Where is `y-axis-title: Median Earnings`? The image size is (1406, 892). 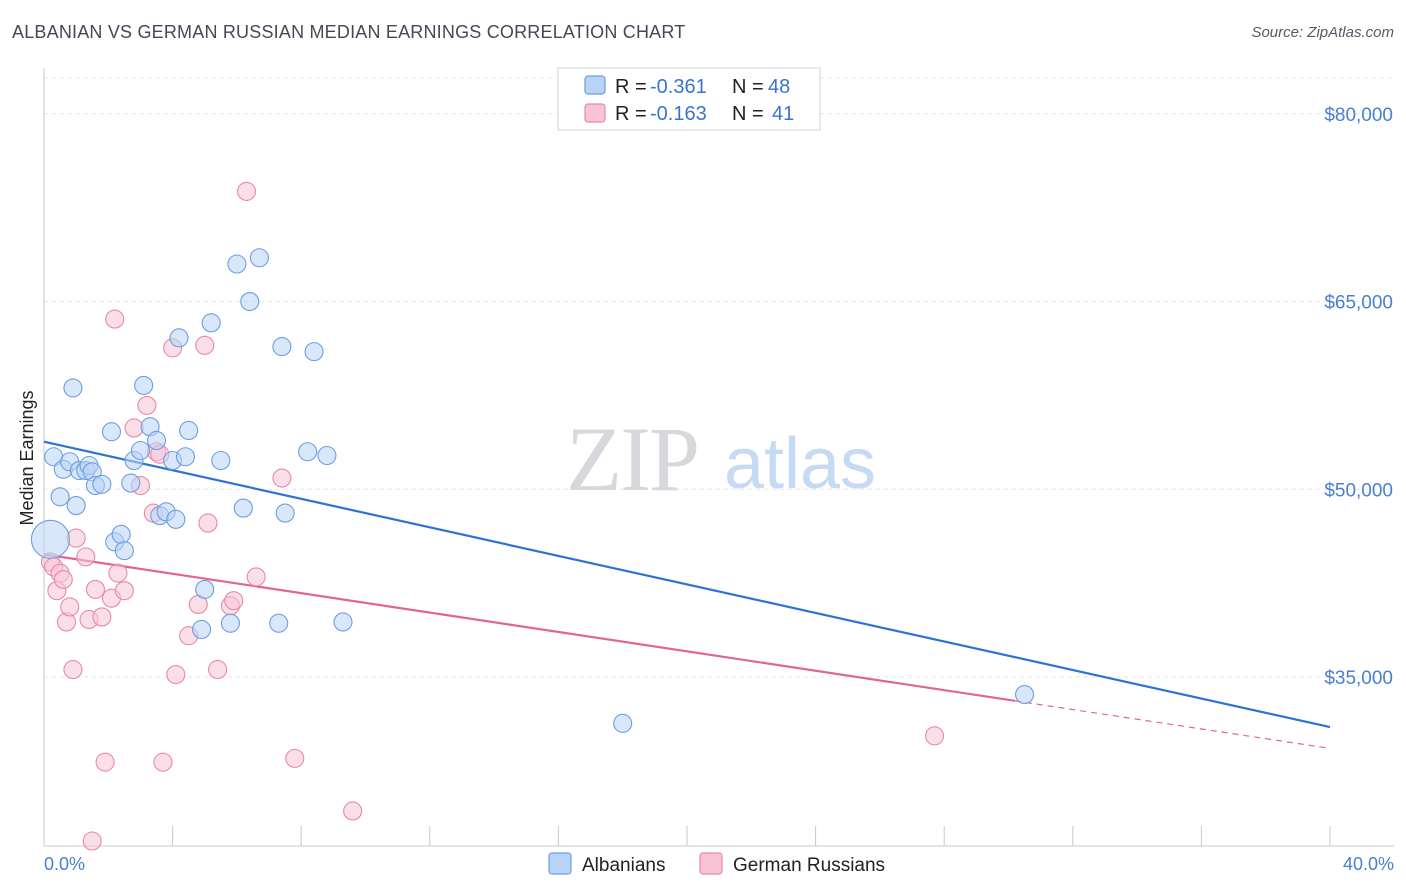
y-axis-title: Median Earnings is located at coordinates (27, 457).